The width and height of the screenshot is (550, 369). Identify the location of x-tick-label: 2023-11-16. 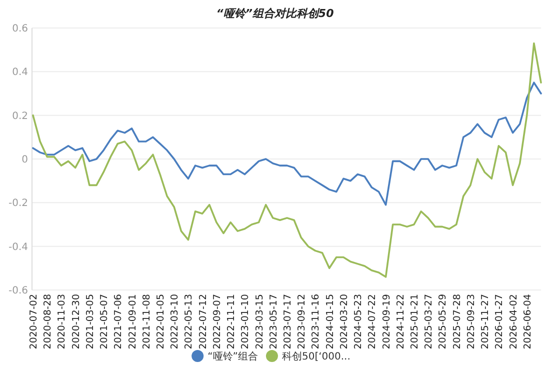
(316, 322).